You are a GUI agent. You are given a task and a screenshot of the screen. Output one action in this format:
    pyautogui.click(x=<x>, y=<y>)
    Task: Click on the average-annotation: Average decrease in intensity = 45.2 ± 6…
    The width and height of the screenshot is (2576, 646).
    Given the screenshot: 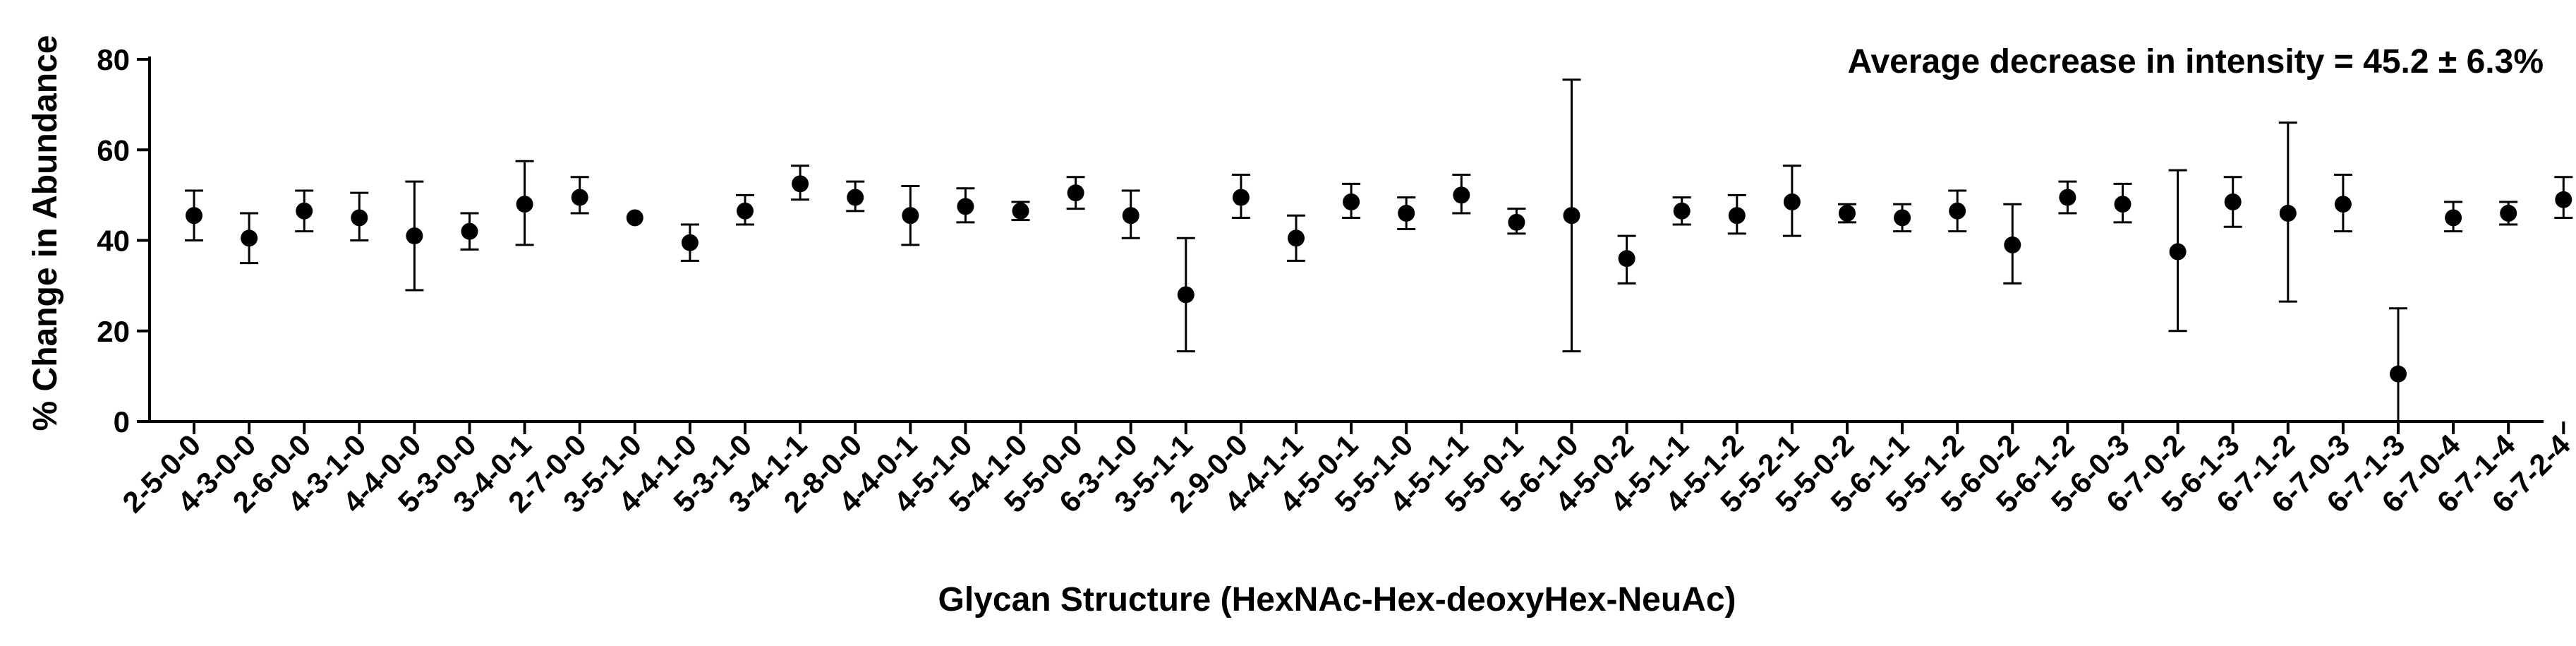 What is the action you would take?
    pyautogui.click(x=2196, y=61)
    